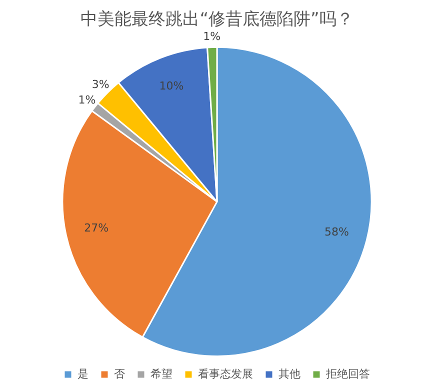  I want to click on data-label: 3%, so click(101, 85).